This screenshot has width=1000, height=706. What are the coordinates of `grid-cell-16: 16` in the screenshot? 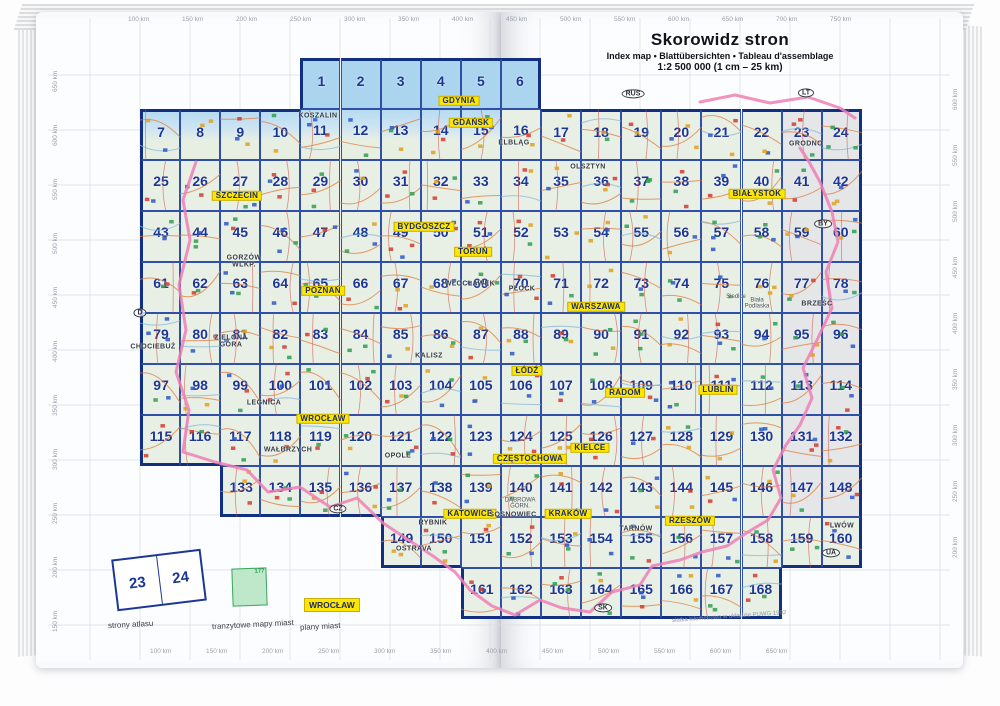 It's located at (520, 134).